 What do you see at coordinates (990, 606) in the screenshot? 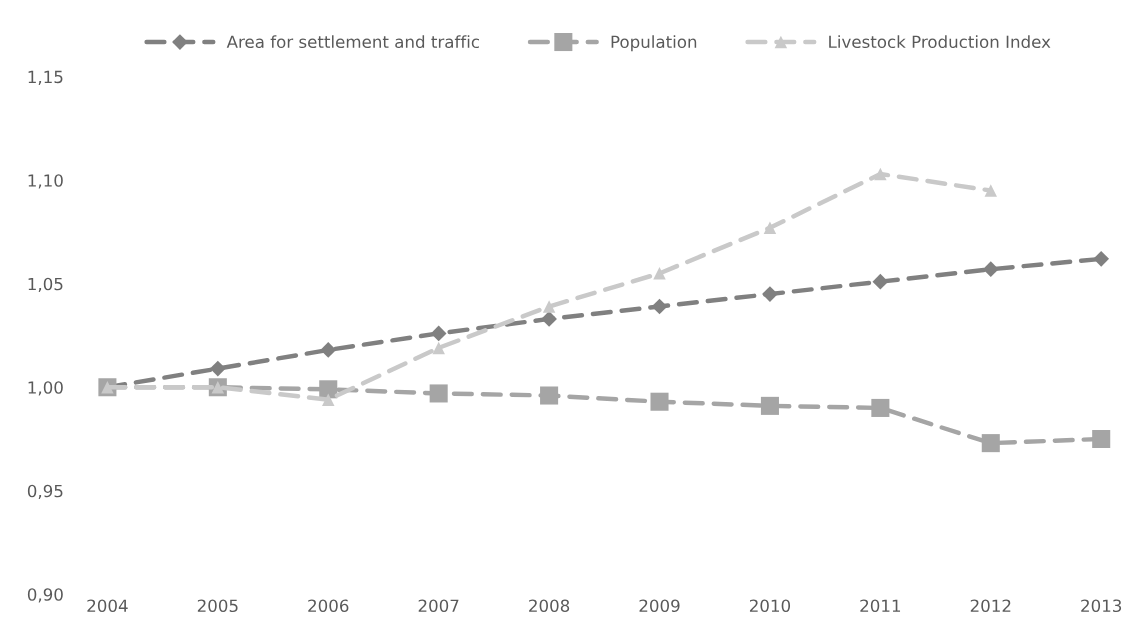
I see `x-tick-label: 2012` at bounding box center [990, 606].